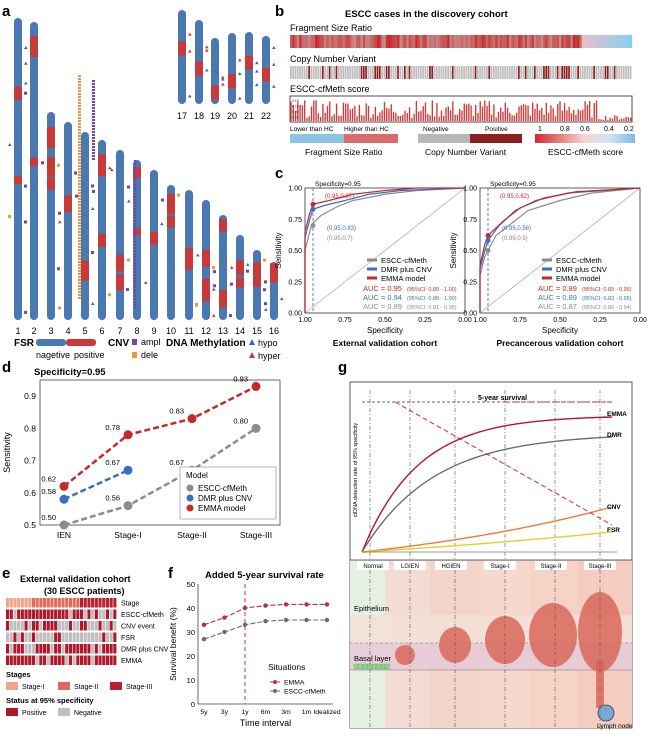 Image resolution: width=650 pixels, height=735 pixels. I want to click on legend-title: Model, so click(197, 475).